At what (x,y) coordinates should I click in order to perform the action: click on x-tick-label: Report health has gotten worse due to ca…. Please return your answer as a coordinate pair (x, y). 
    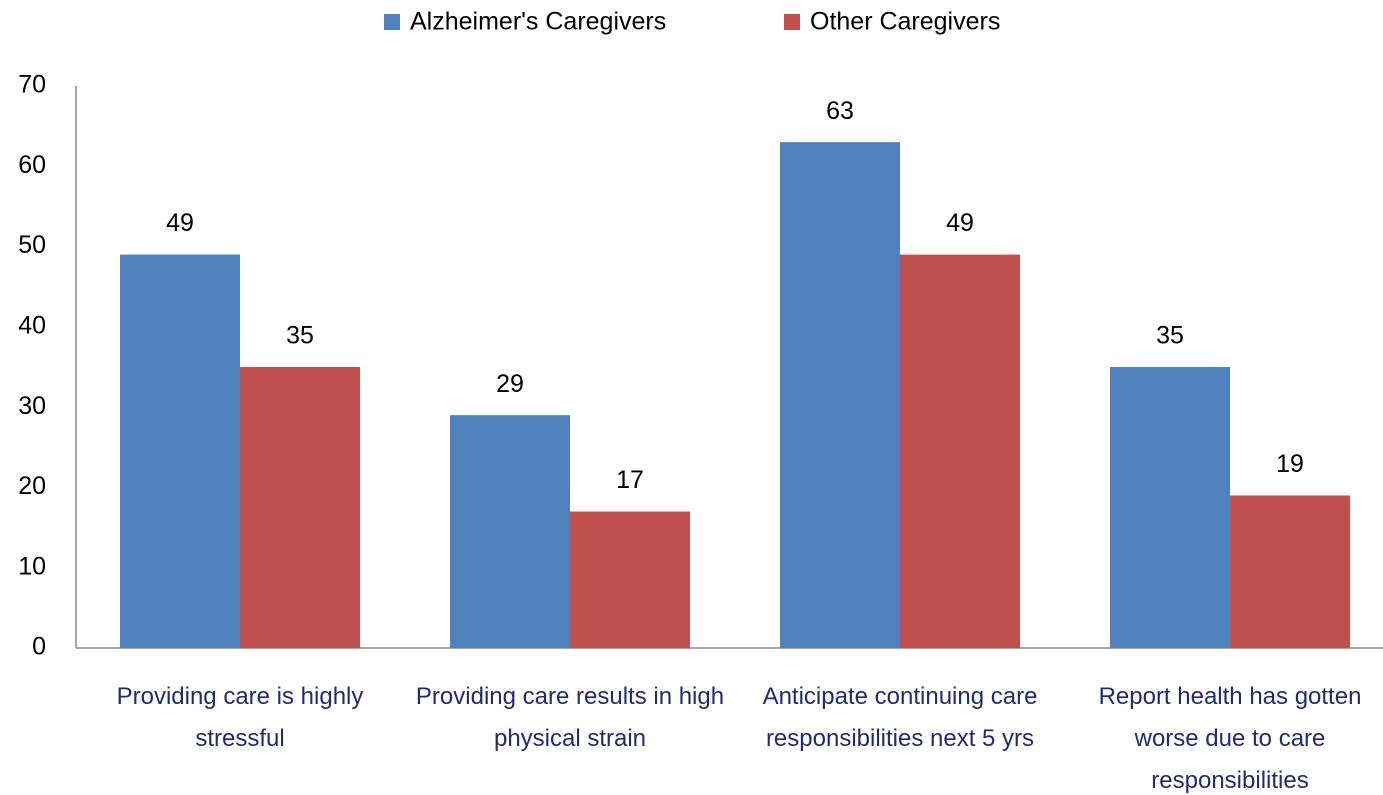
    Looking at the image, I should click on (1230, 738).